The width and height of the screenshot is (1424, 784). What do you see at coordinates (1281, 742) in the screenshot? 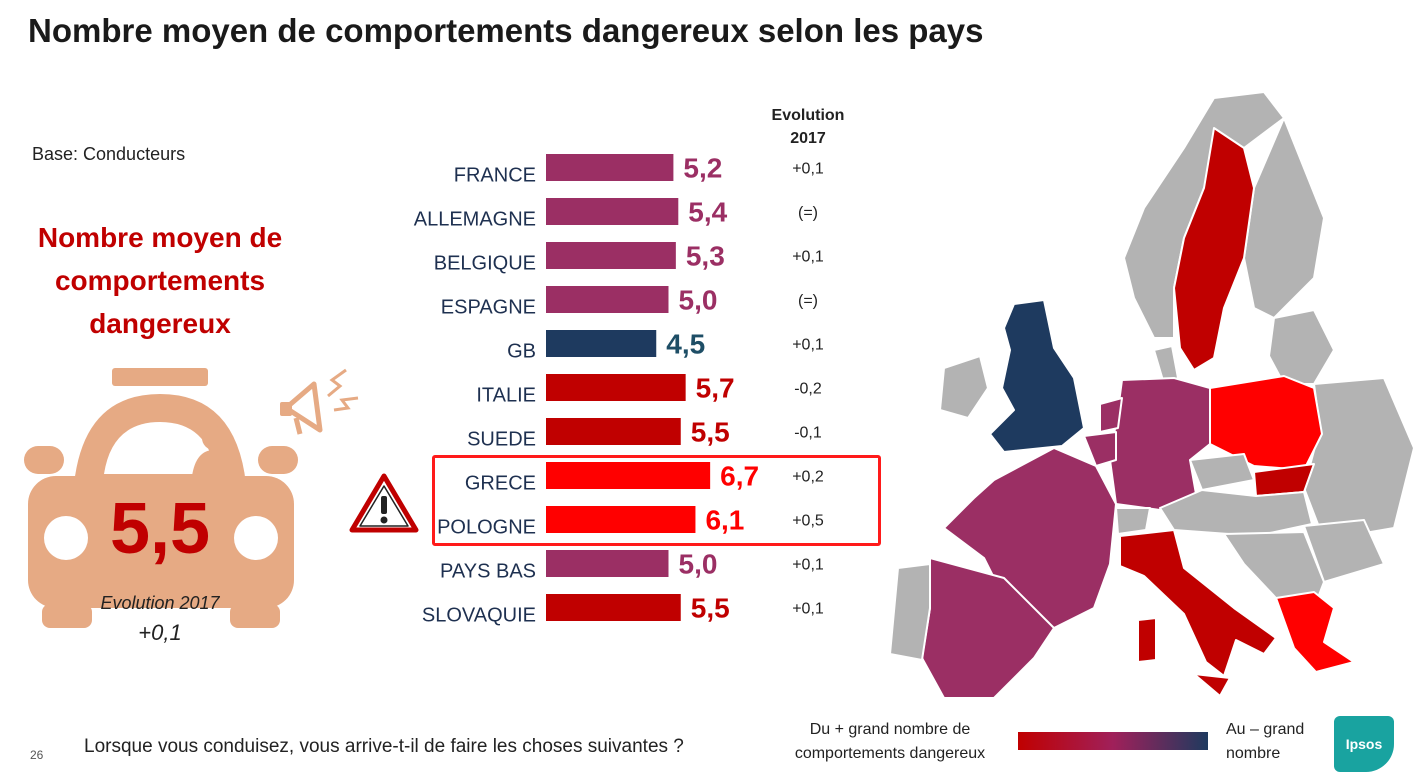
I see `legend-right-label: Au – grand nombre` at bounding box center [1281, 742].